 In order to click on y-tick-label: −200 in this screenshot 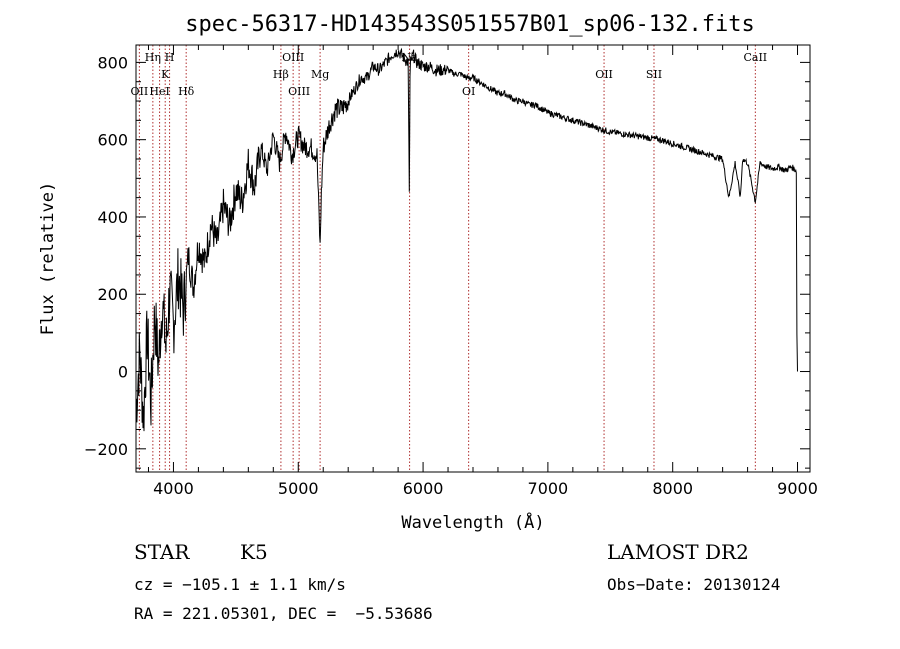, I will do `click(106, 449)`.